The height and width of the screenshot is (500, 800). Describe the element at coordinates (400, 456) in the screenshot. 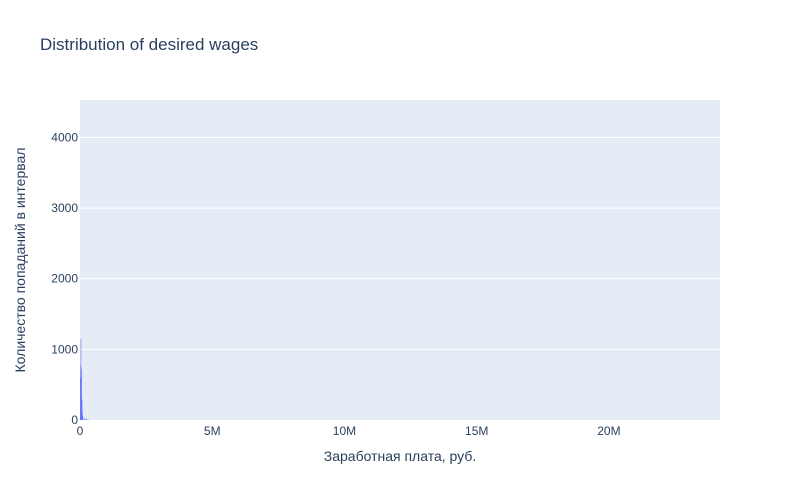

I see `x-axis-title: Заработная плата, руб.` at that location.